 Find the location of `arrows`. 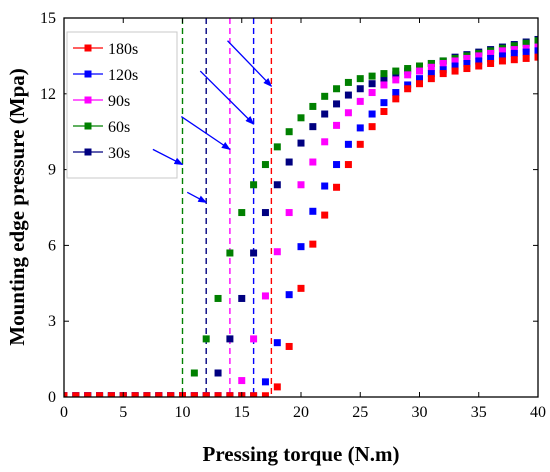

arrows is located at coordinates (212, 122).